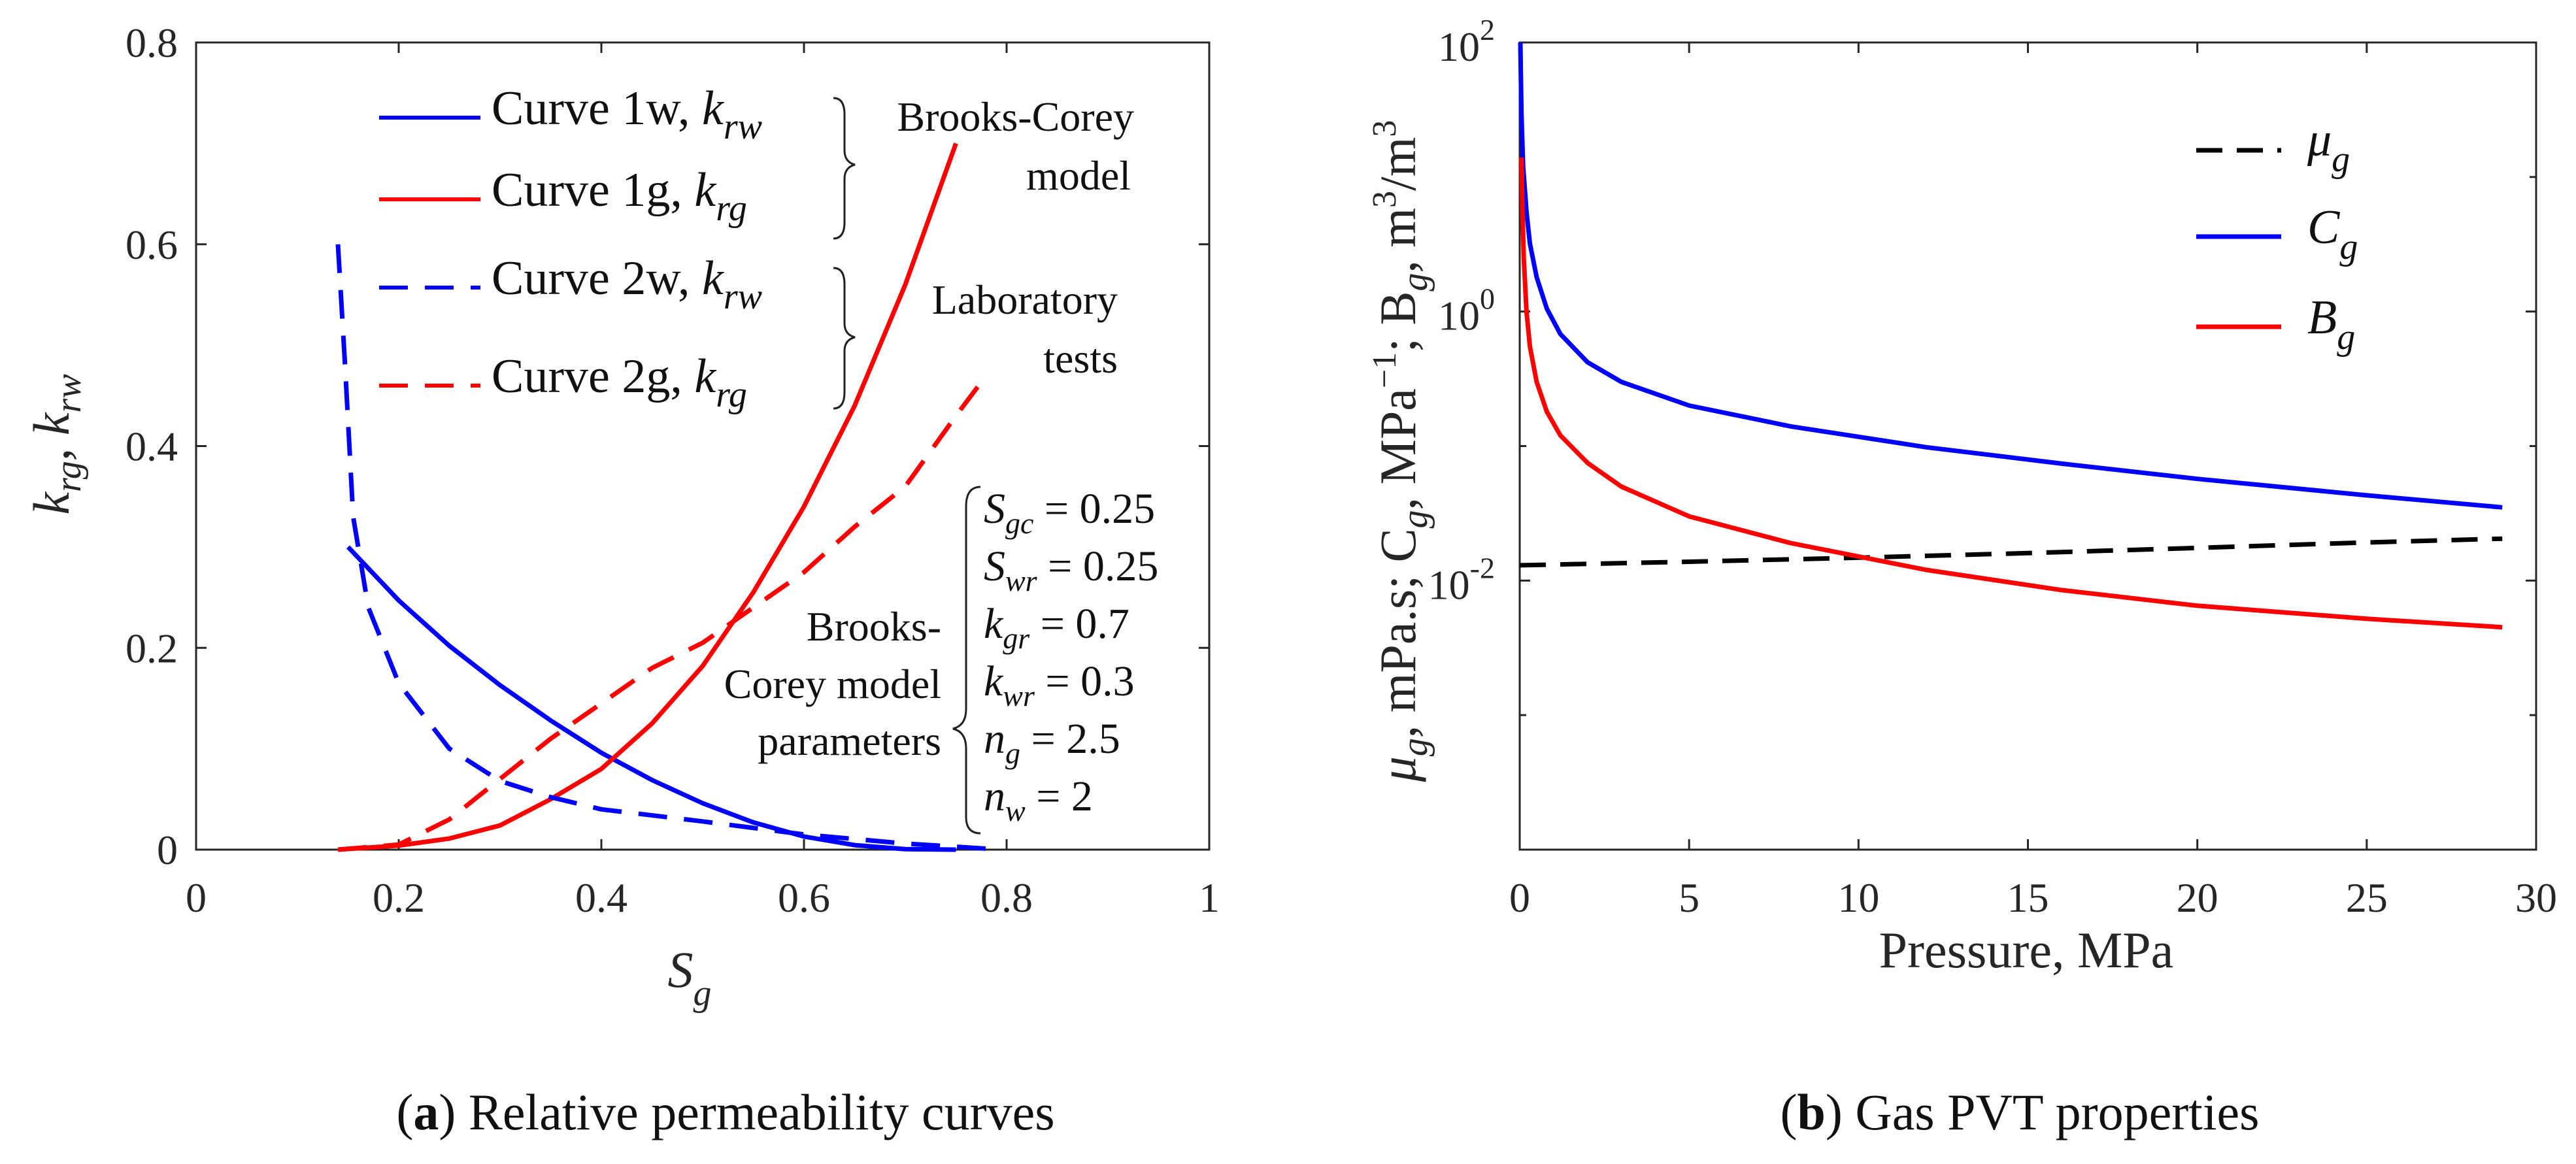 This screenshot has width=2576, height=1164. I want to click on plot-b-legend: μg Cg Bg, so click(2277, 235).